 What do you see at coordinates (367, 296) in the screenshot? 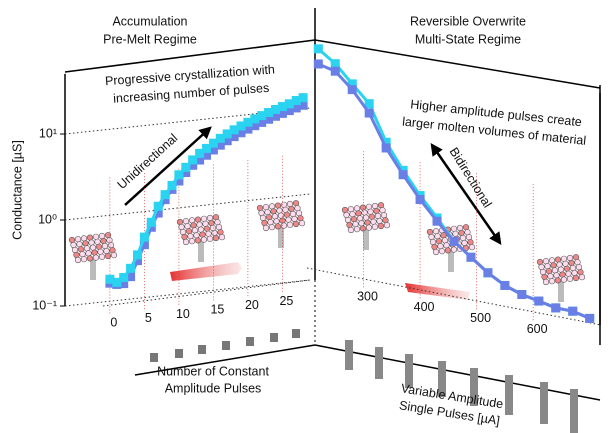
I see `x-tick-label: 300` at bounding box center [367, 296].